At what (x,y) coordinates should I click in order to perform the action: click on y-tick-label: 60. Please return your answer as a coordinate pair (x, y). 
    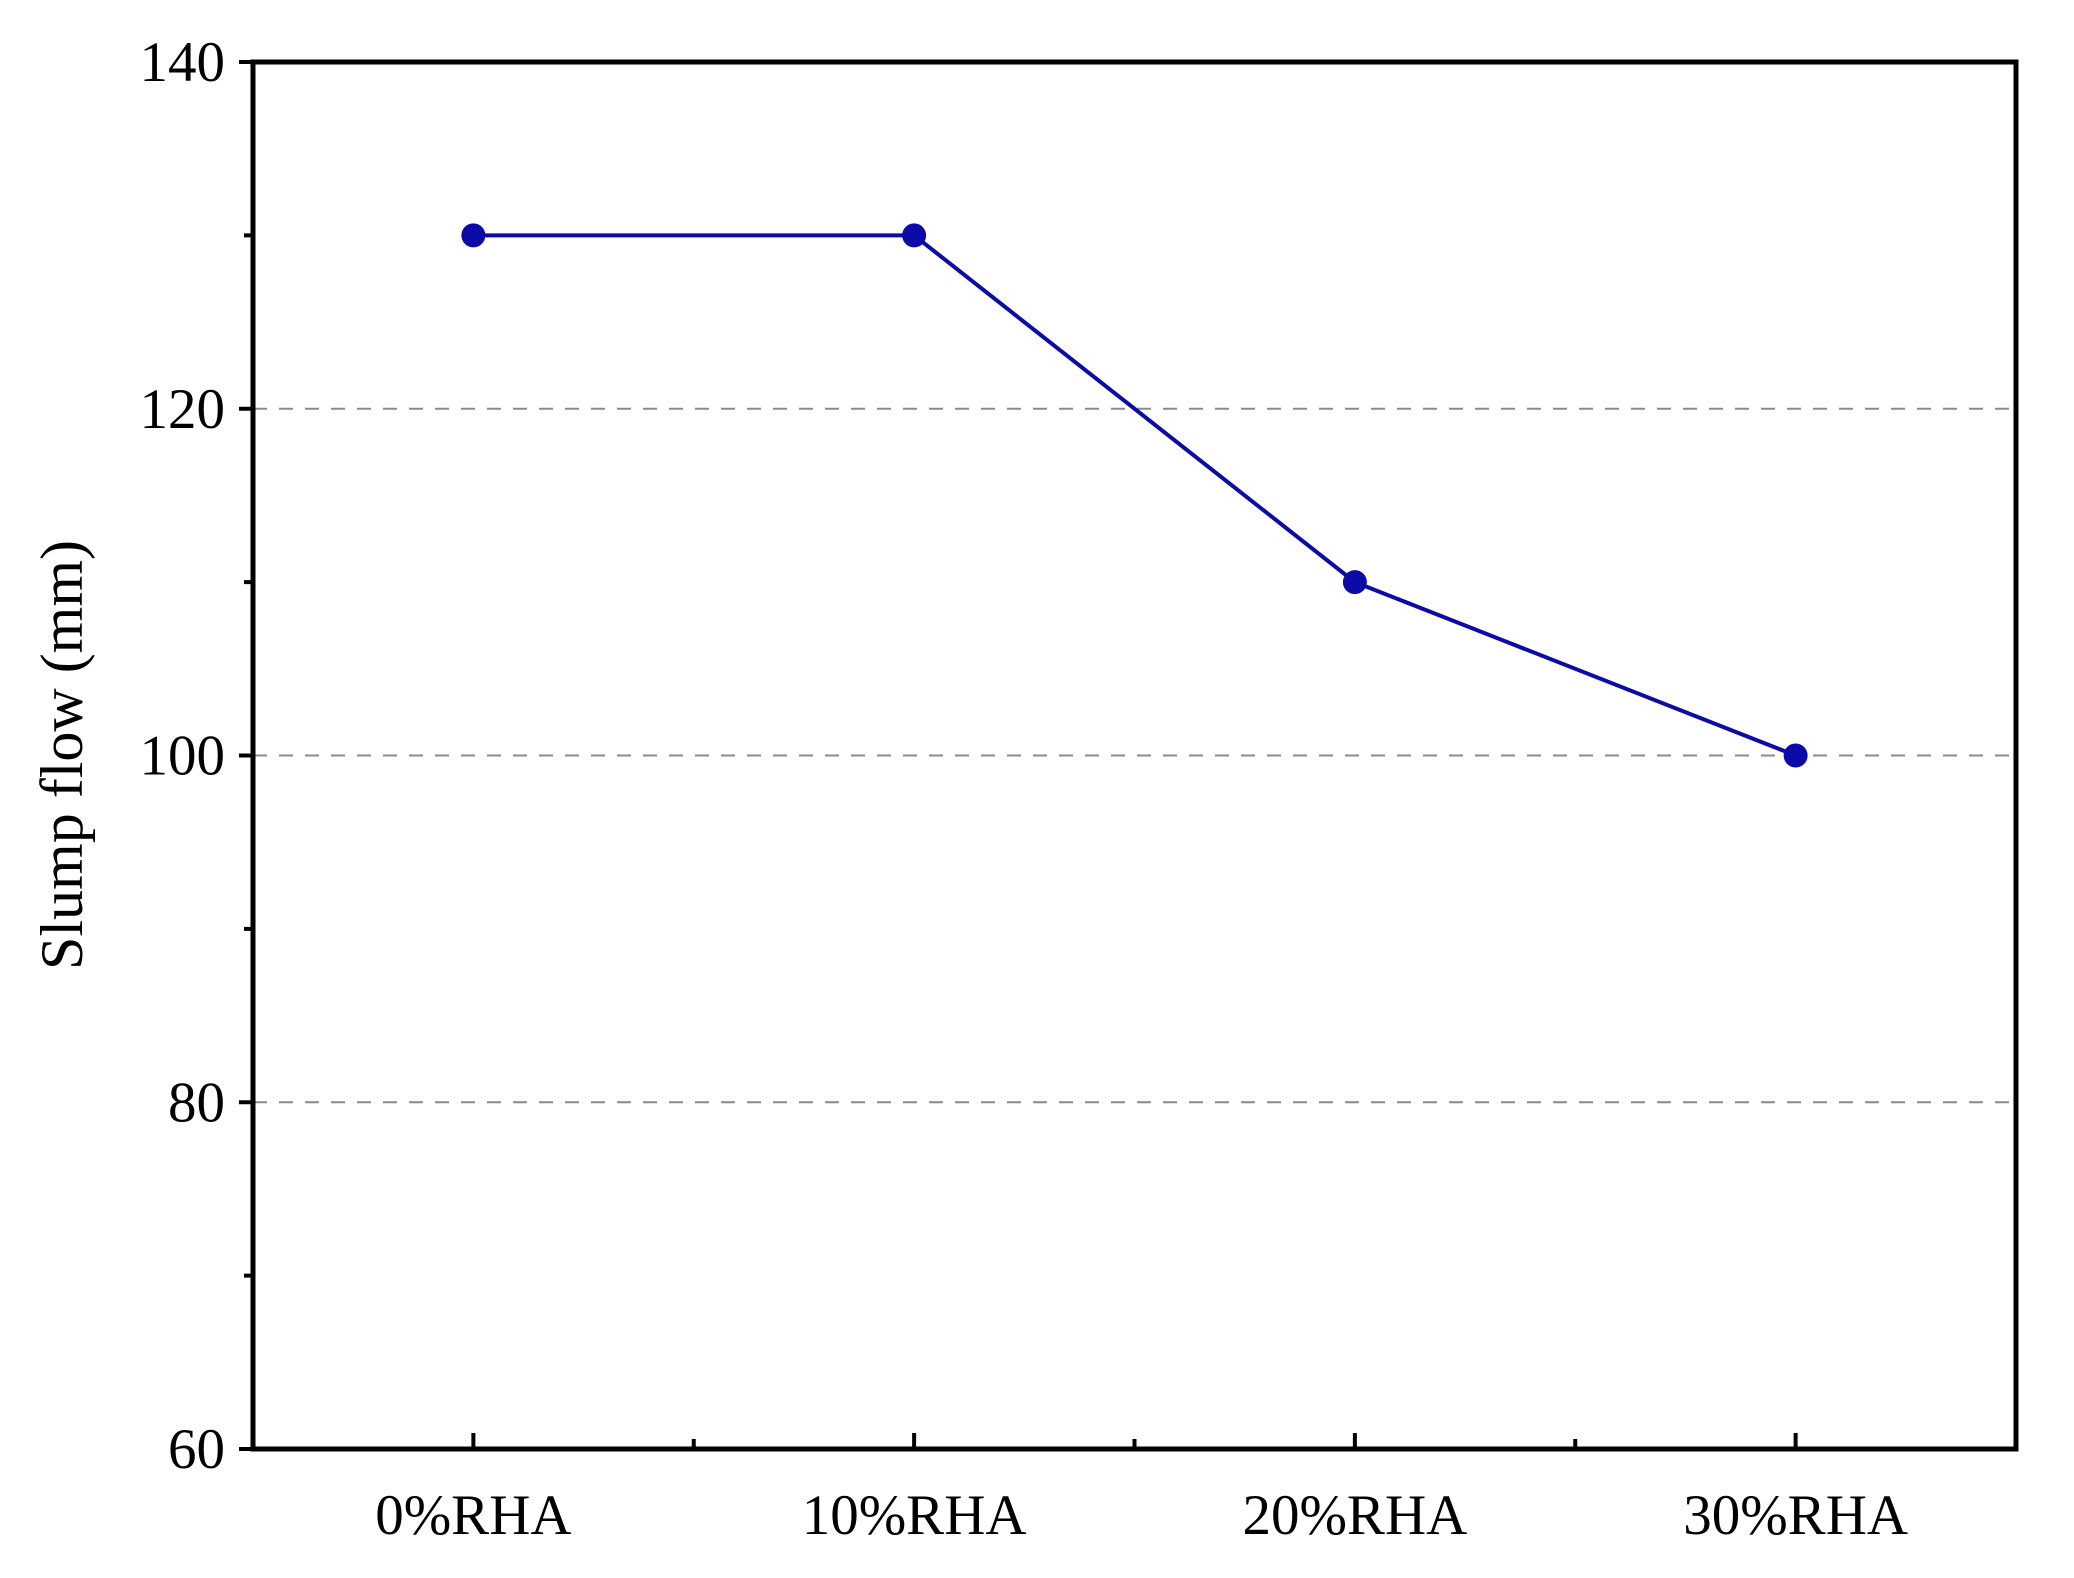
    Looking at the image, I should click on (196, 1449).